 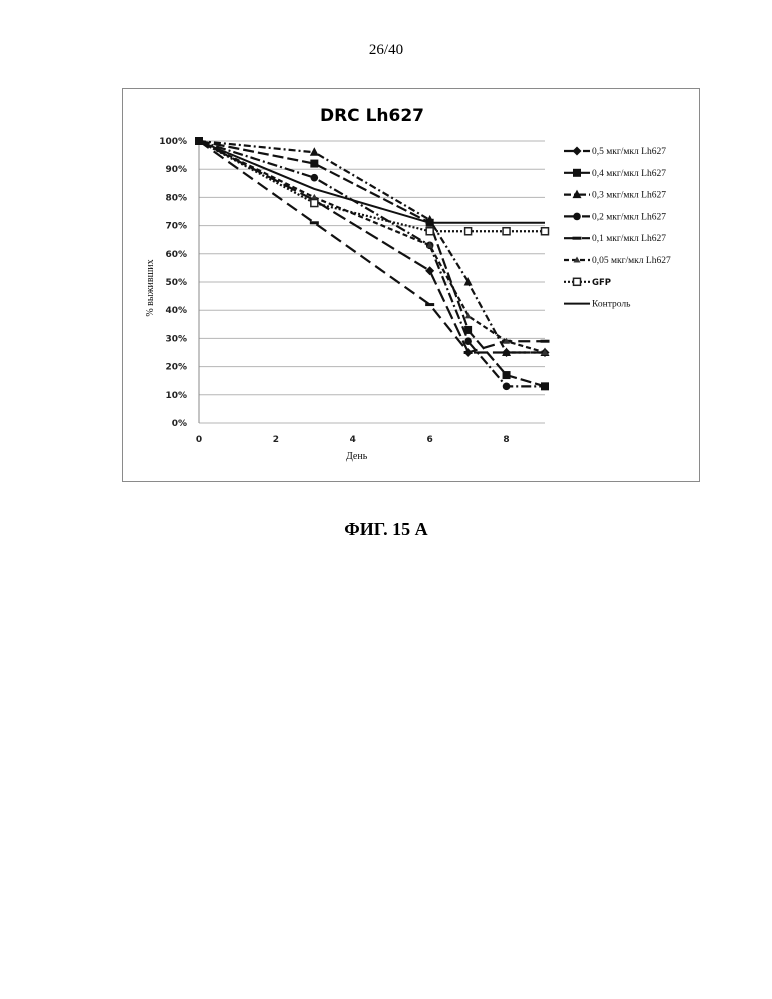 What do you see at coordinates (314, 151) in the screenshot?
I see `series-2-point` at bounding box center [314, 151].